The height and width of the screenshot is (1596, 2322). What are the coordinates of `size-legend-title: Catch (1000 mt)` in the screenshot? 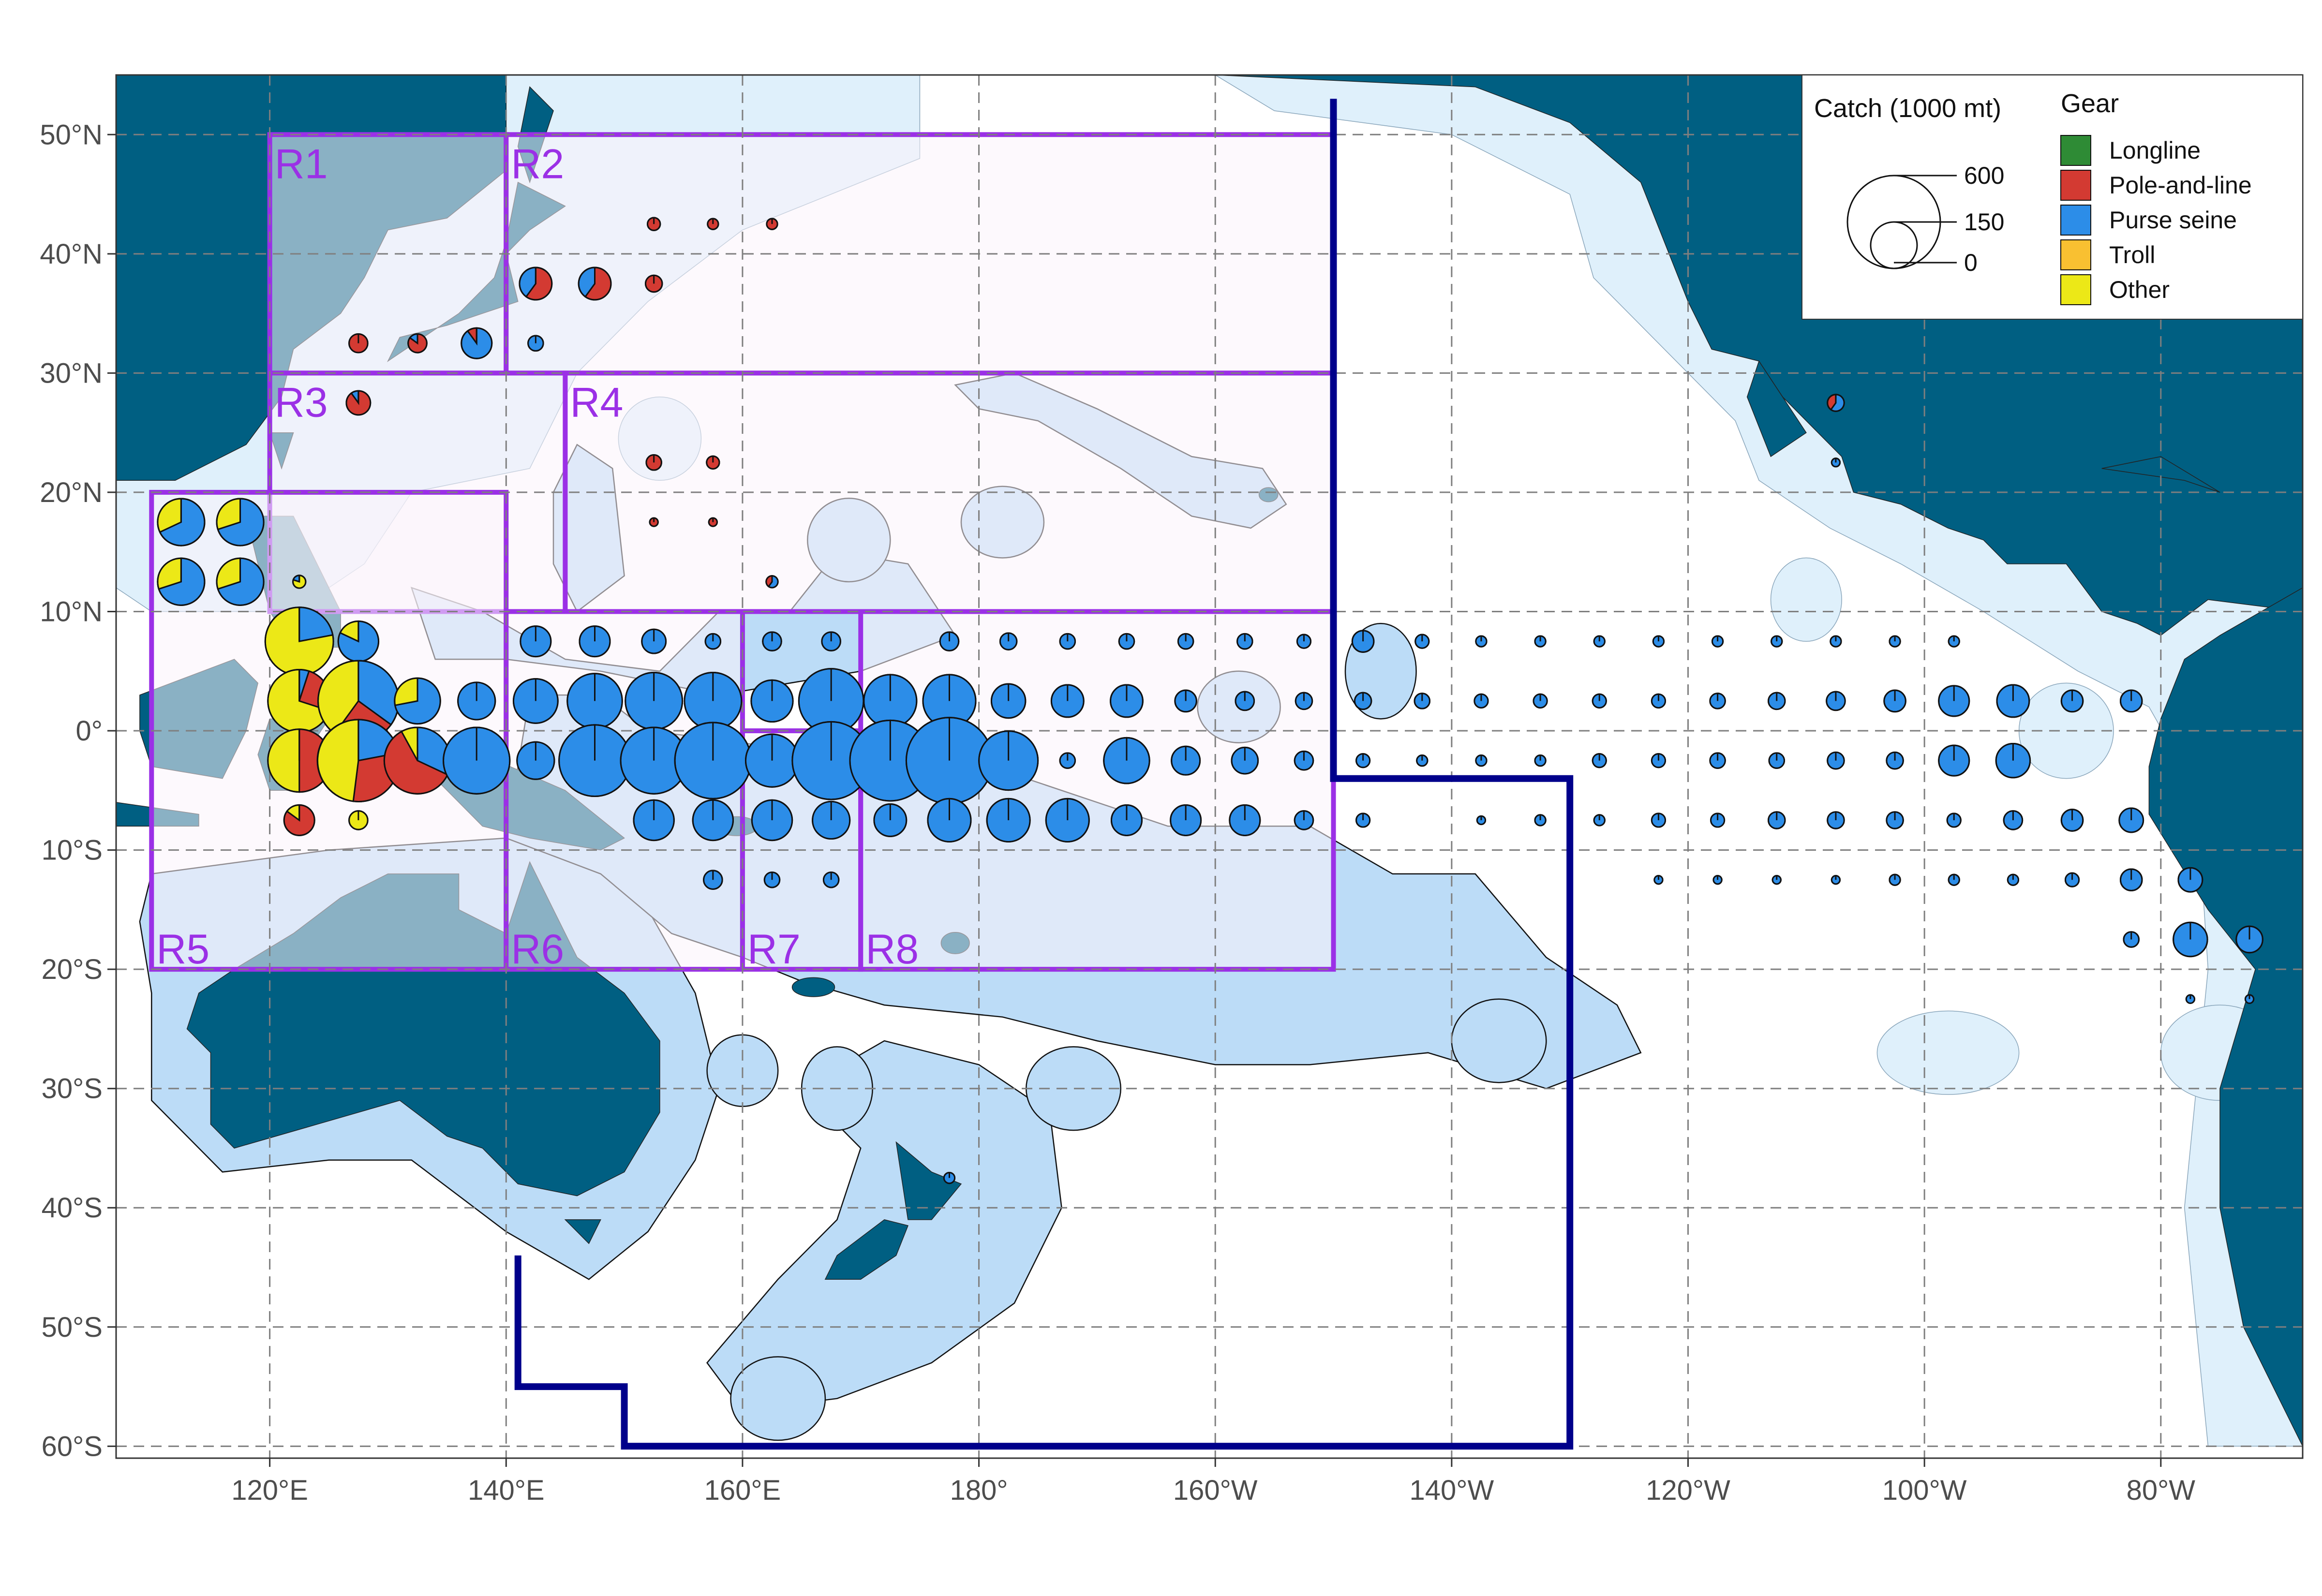 It's located at (1907, 108).